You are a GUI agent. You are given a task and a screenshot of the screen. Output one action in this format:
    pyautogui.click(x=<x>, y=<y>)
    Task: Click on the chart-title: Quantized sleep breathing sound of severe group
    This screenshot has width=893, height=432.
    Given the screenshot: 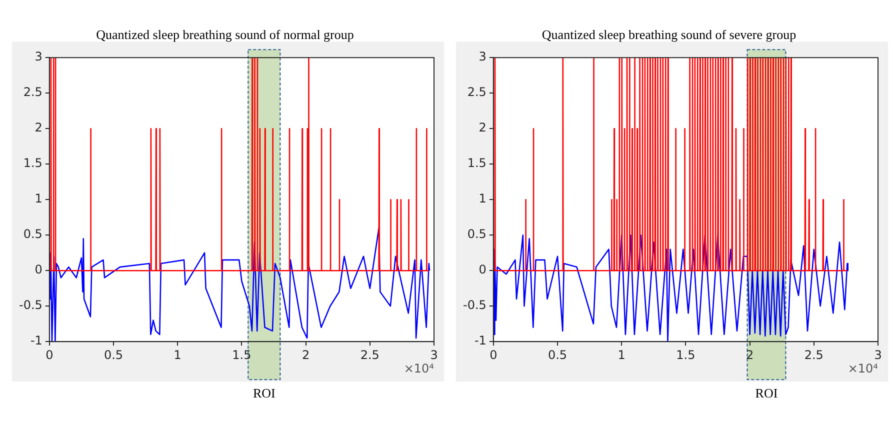 What is the action you would take?
    pyautogui.click(x=669, y=34)
    